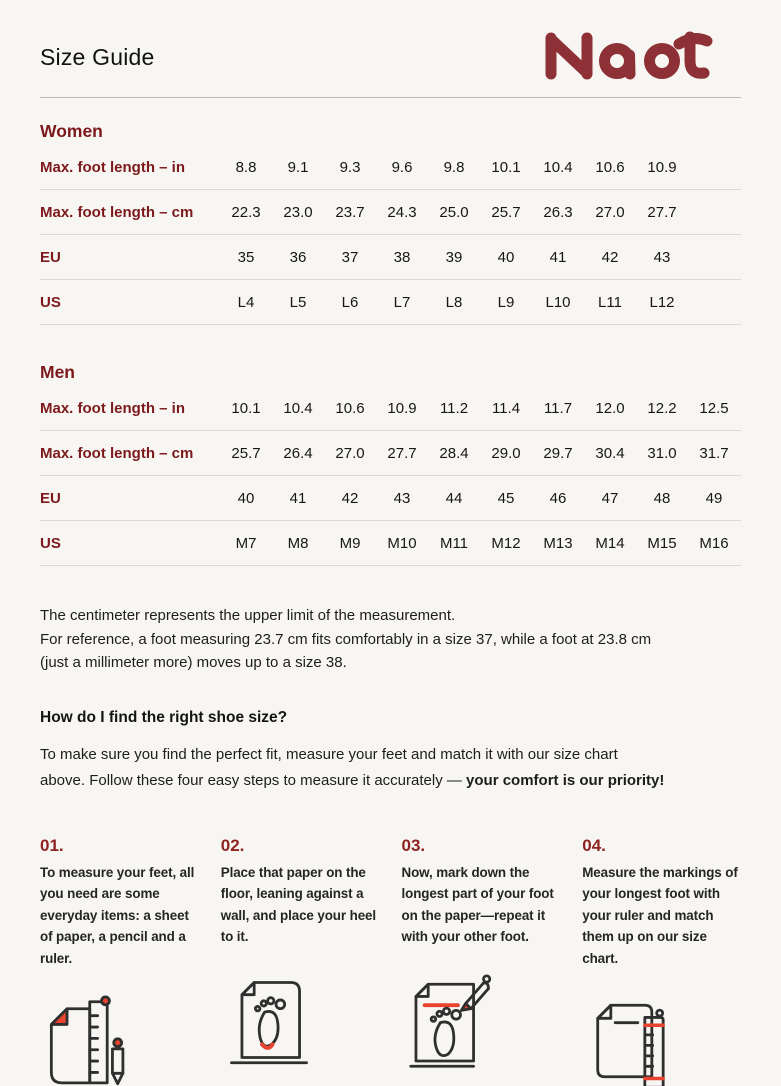 The width and height of the screenshot is (781, 1086). What do you see at coordinates (454, 498) in the screenshot?
I see `size-value-cell: 44` at bounding box center [454, 498].